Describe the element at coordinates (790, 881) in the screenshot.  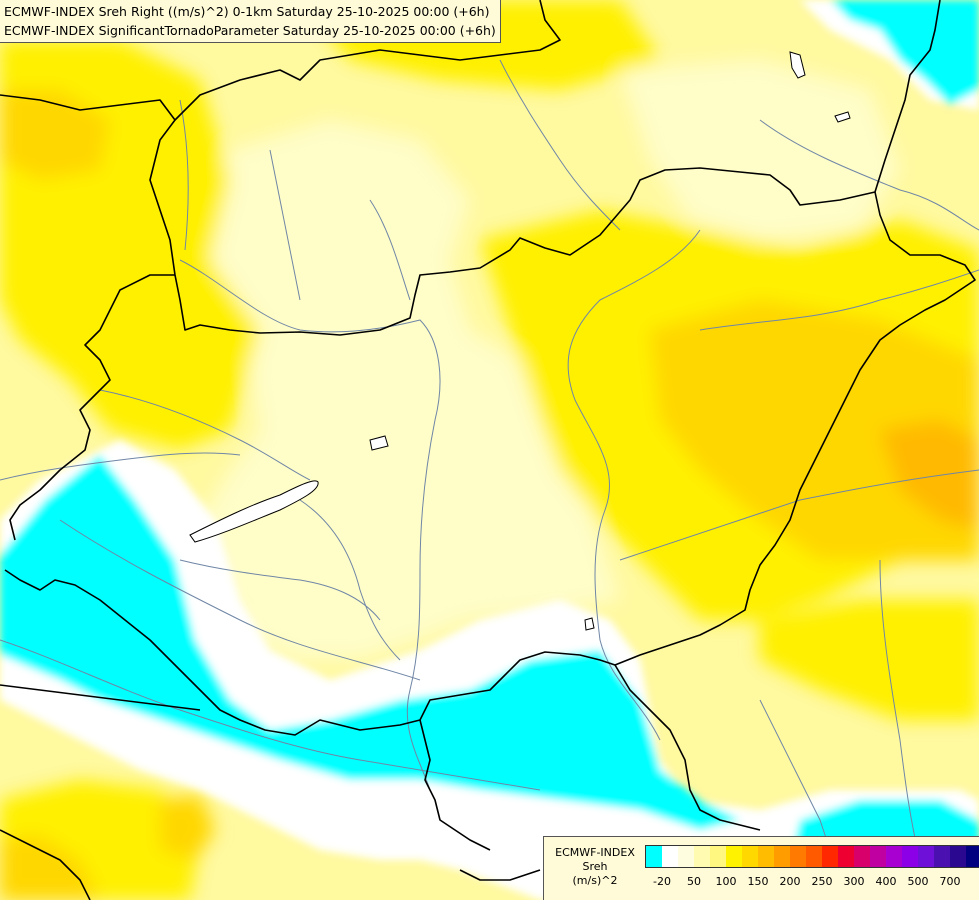
I see `legend-tick-label: 200` at that location.